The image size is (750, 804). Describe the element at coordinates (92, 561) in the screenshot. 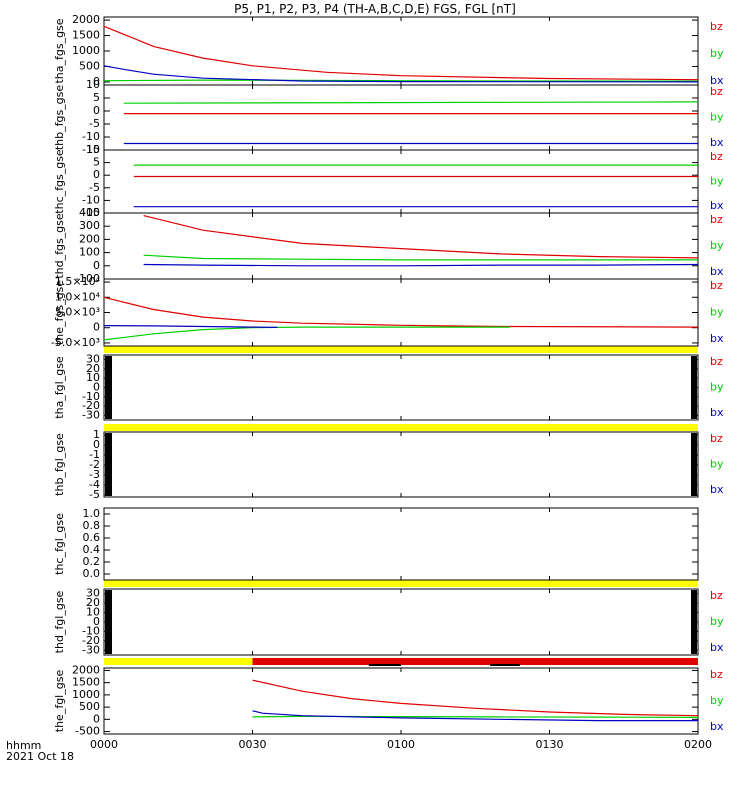

I see `y-tick-label: 0.2` at that location.